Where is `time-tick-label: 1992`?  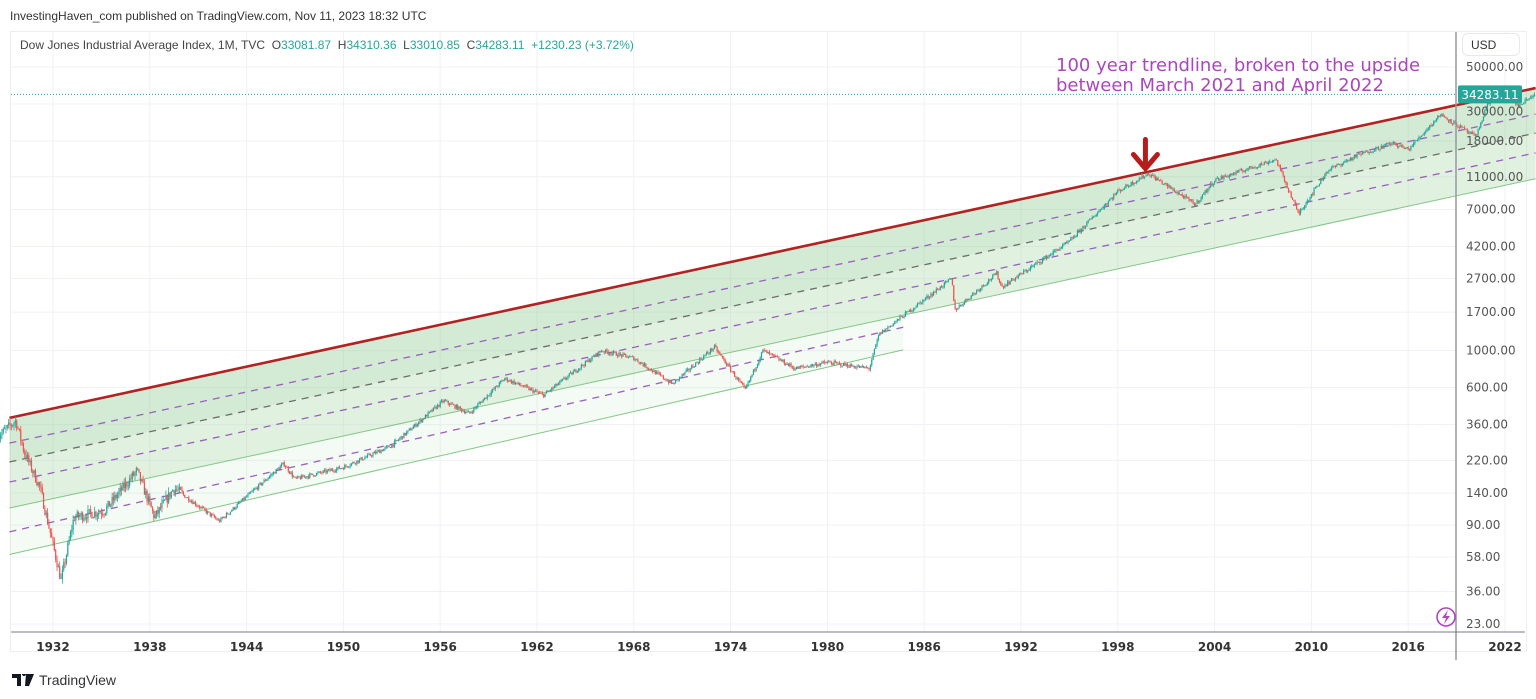
time-tick-label: 1992 is located at coordinates (1020, 647).